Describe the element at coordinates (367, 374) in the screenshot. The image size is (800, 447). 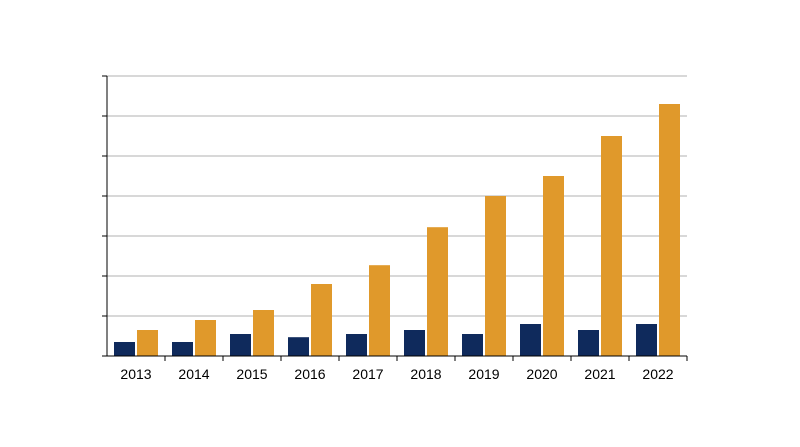
I see `x-tick-label: 2017` at that location.